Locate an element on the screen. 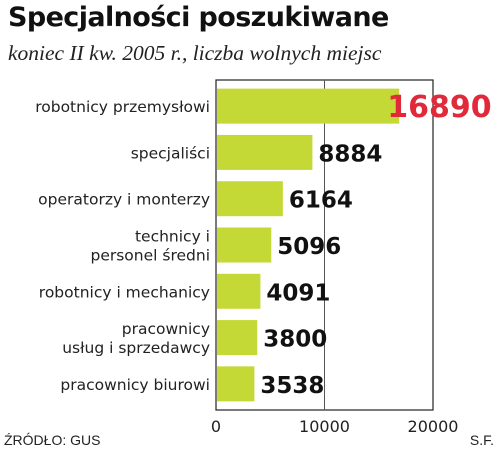 Image resolution: width=500 pixels, height=453 pixels. bar-value-label: 6164 is located at coordinates (321, 201).